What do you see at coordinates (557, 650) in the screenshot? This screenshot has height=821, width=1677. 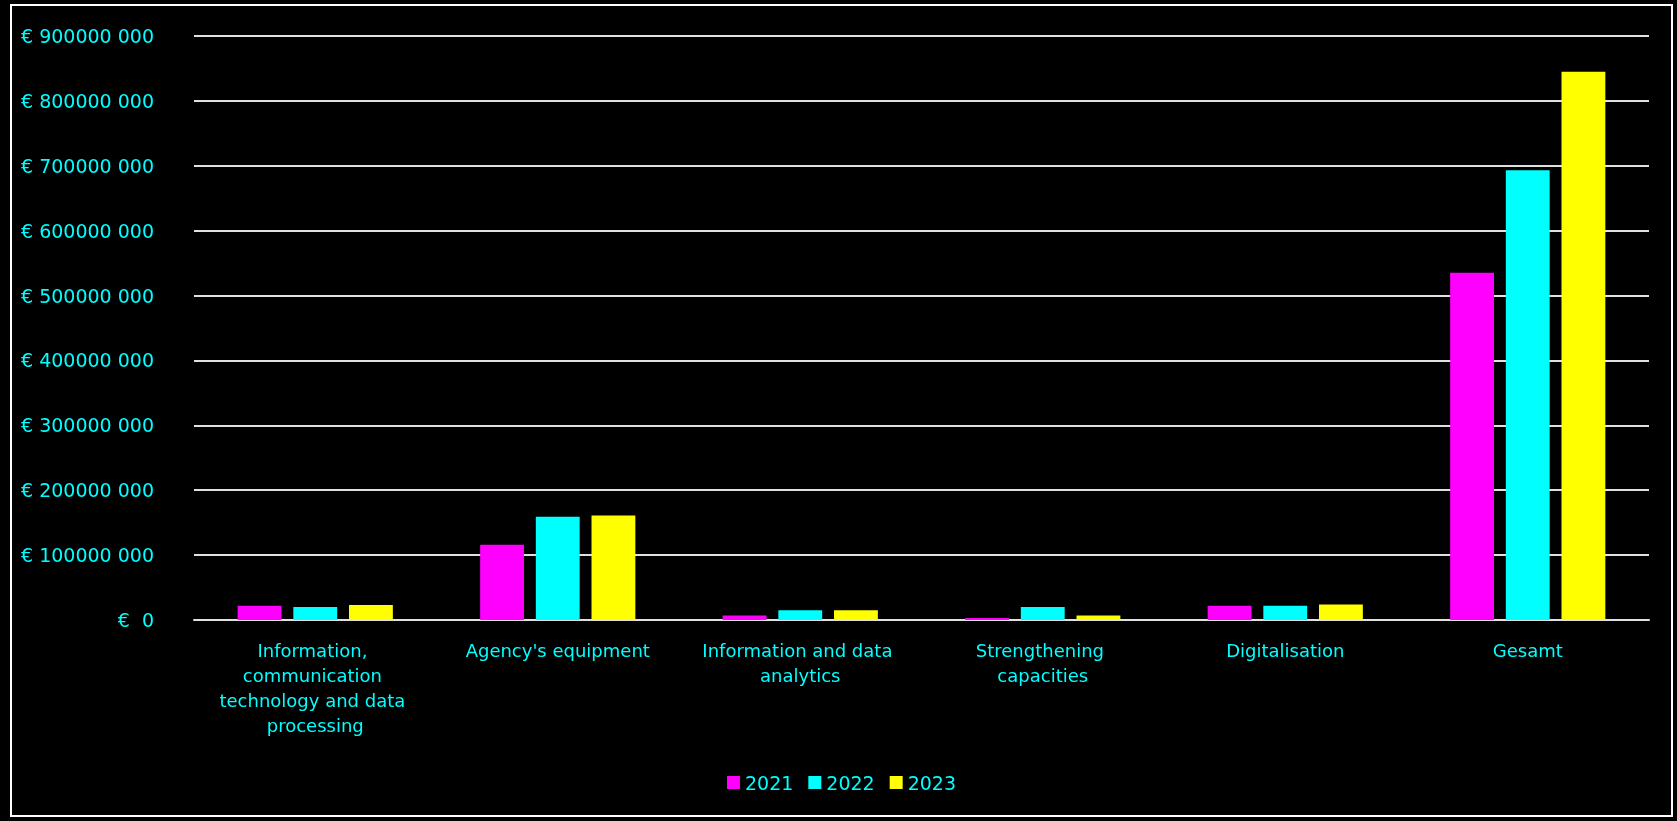 I see `x-tick-label: Agency's equipment` at bounding box center [557, 650].